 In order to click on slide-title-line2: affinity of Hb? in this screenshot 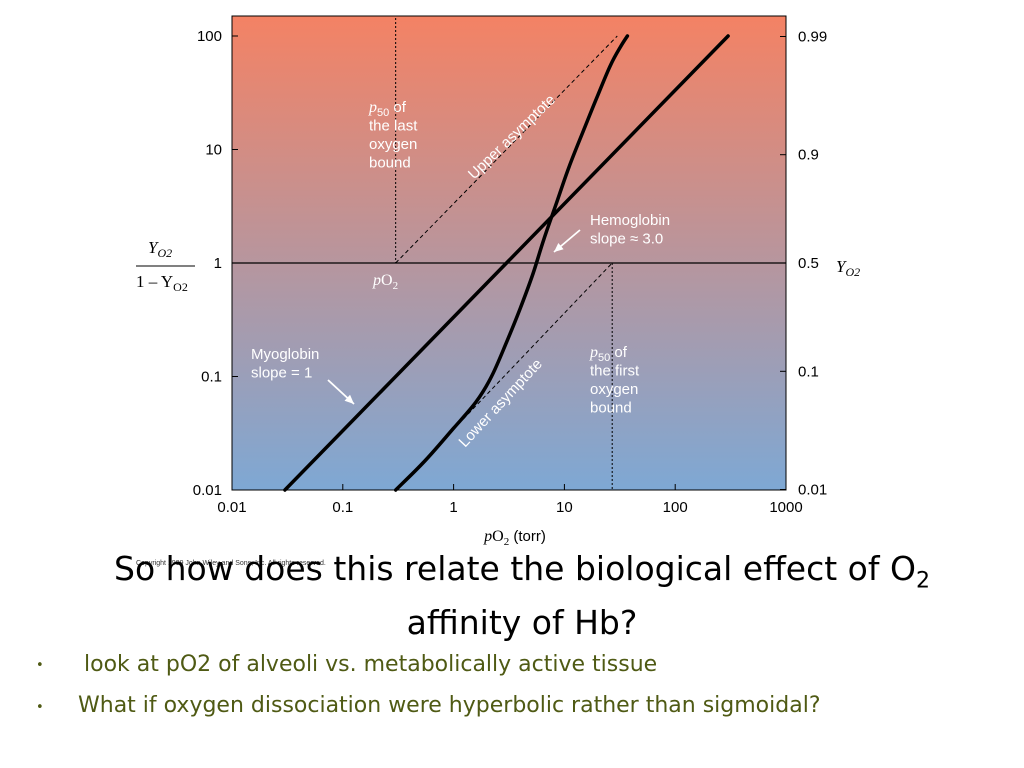, I will do `click(522, 622)`.